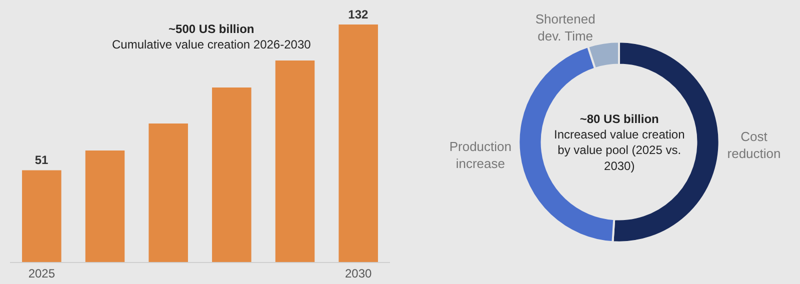 The image size is (800, 284). I want to click on text: Increased value creation by value pool (2025 vs. 2030), so click(619, 150).